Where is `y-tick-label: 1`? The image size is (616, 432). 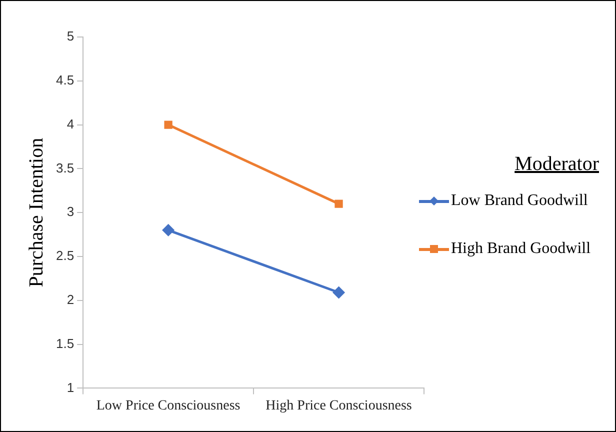
y-tick-label: 1 is located at coordinates (70, 387).